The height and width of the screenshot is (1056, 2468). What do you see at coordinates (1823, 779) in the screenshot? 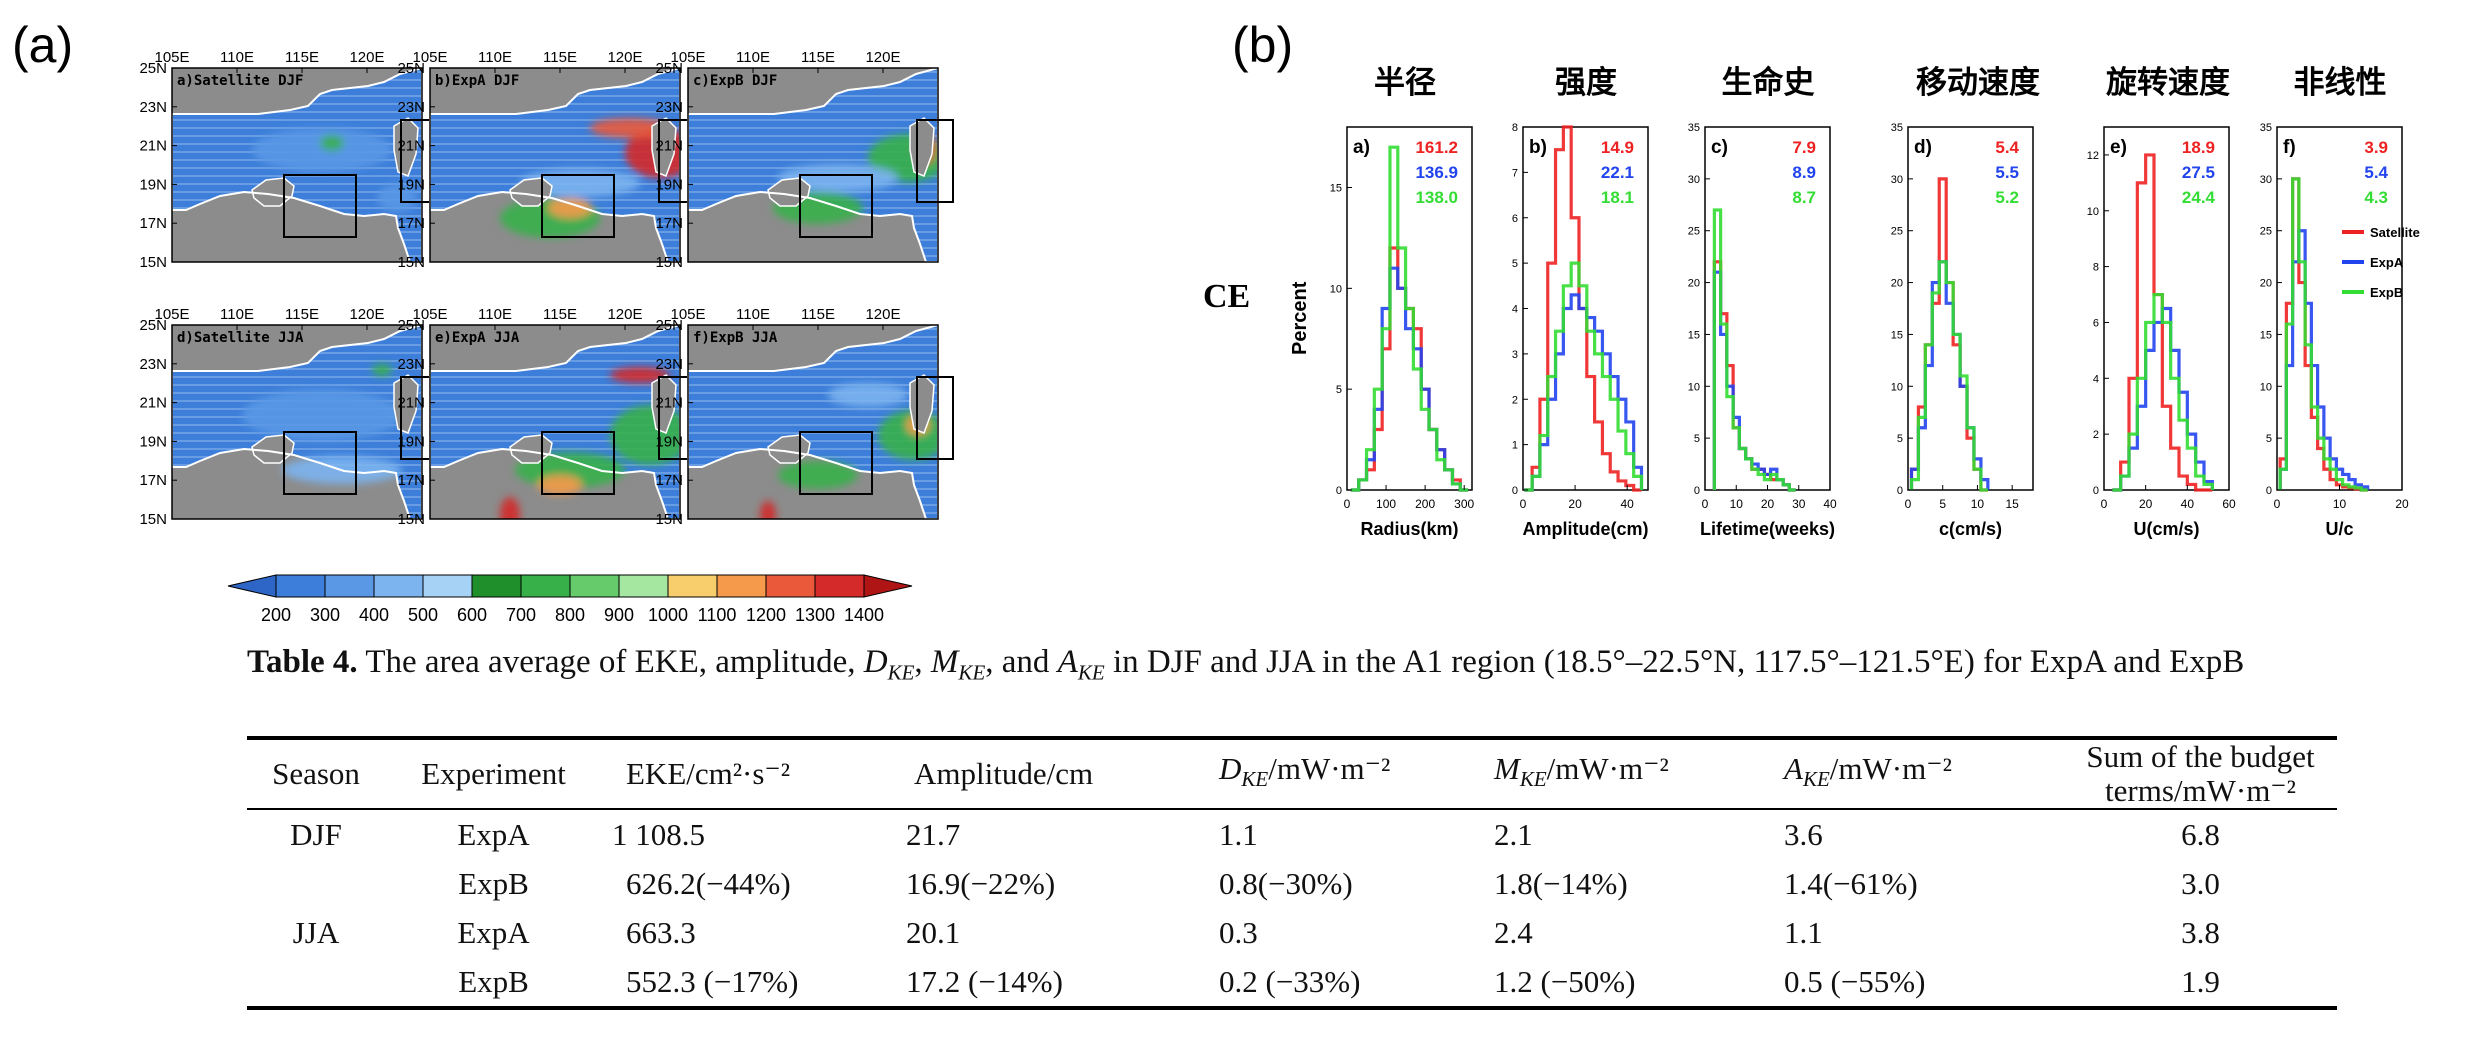
I see `header-a-sub2: E` at bounding box center [1823, 779].